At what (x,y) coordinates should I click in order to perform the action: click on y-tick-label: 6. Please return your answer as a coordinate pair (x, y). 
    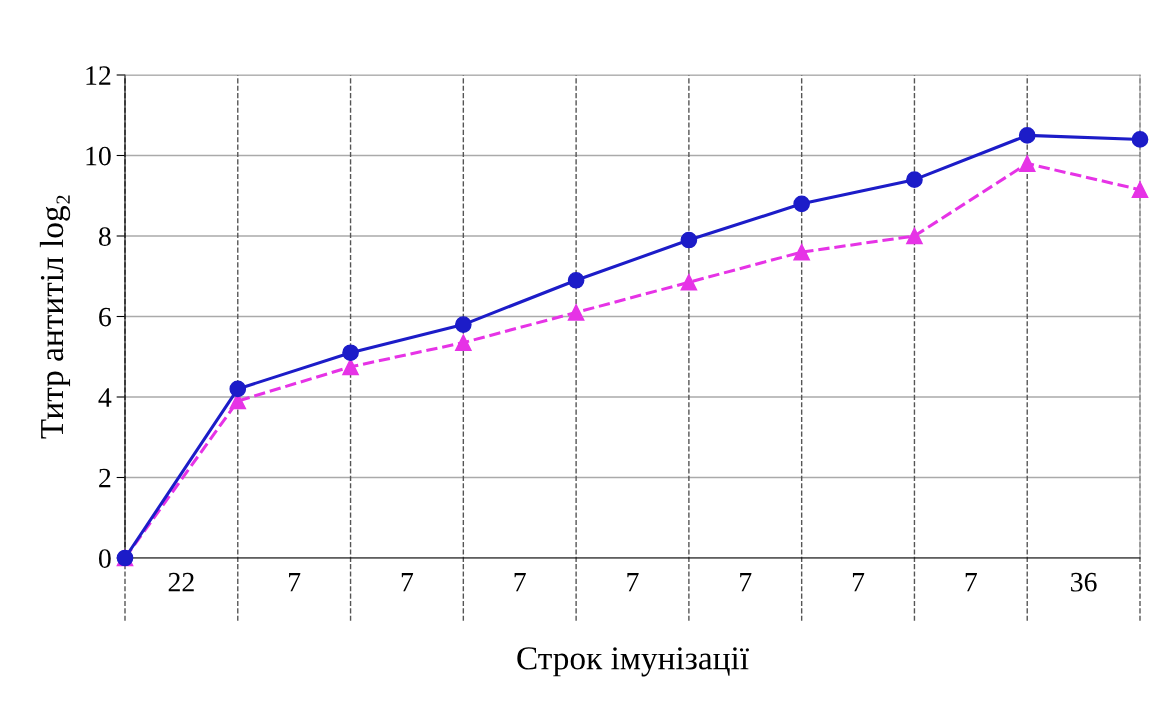
    Looking at the image, I should click on (105, 317).